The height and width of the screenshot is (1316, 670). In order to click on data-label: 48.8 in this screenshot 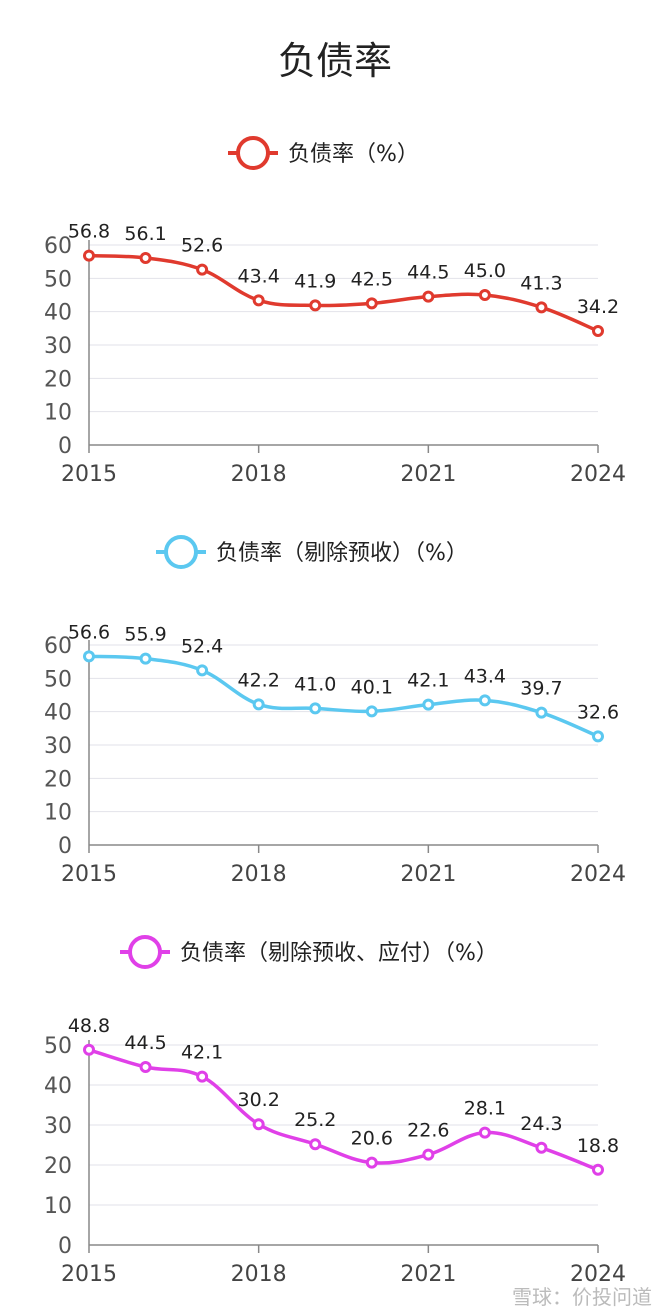, I will do `click(89, 1026)`.